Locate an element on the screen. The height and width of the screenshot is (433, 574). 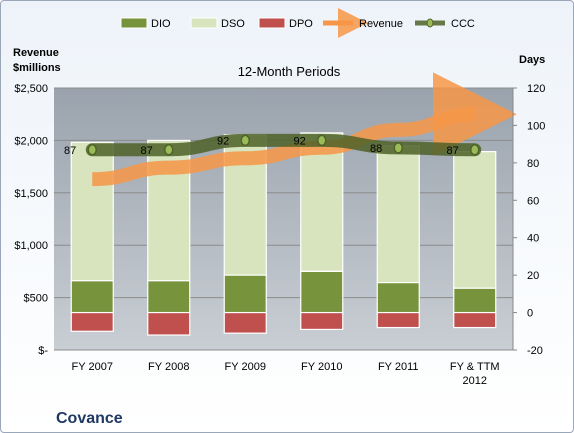
left-tick-label: $1,500 is located at coordinates (31, 194).